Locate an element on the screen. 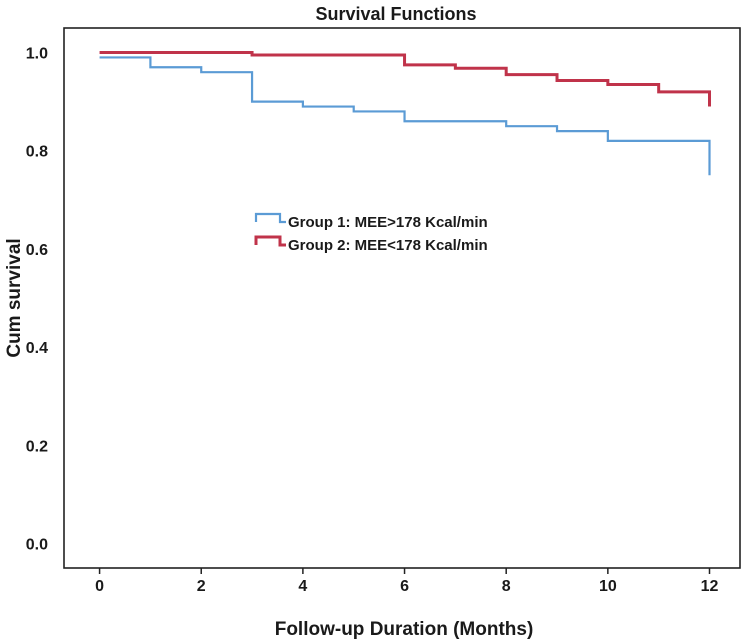  x-axis-ticks: 0 2 4 6 8 10 12 is located at coordinates (407, 581).